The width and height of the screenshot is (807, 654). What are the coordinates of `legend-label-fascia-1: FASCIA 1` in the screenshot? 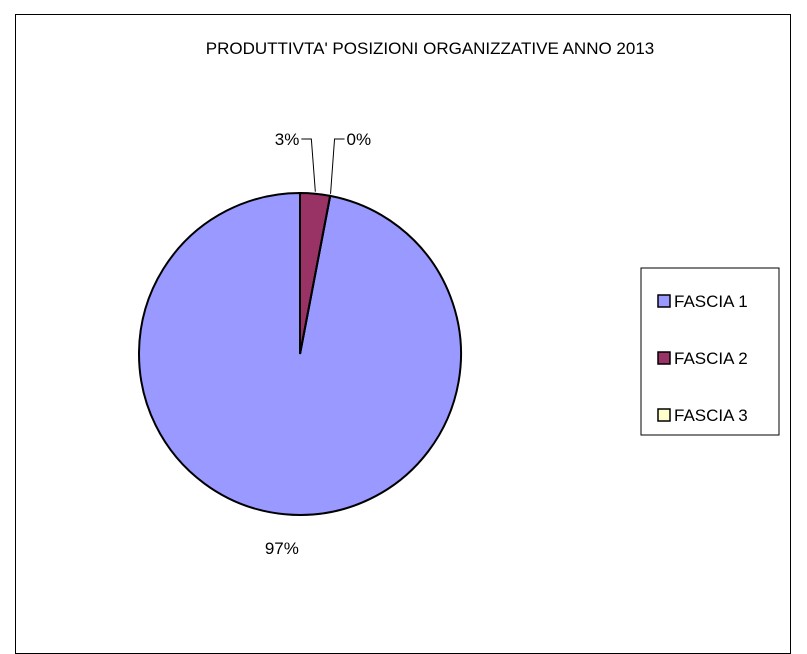 It's located at (711, 301).